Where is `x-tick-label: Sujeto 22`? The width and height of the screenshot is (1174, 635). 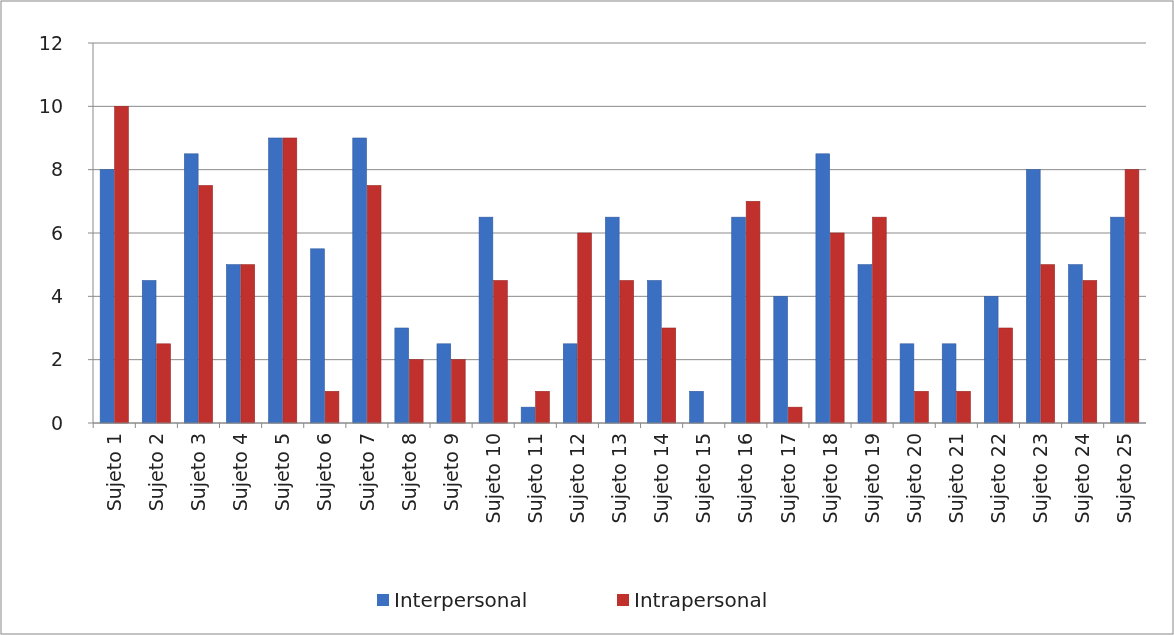 x-tick-label: Sujeto 22 is located at coordinates (998, 478).